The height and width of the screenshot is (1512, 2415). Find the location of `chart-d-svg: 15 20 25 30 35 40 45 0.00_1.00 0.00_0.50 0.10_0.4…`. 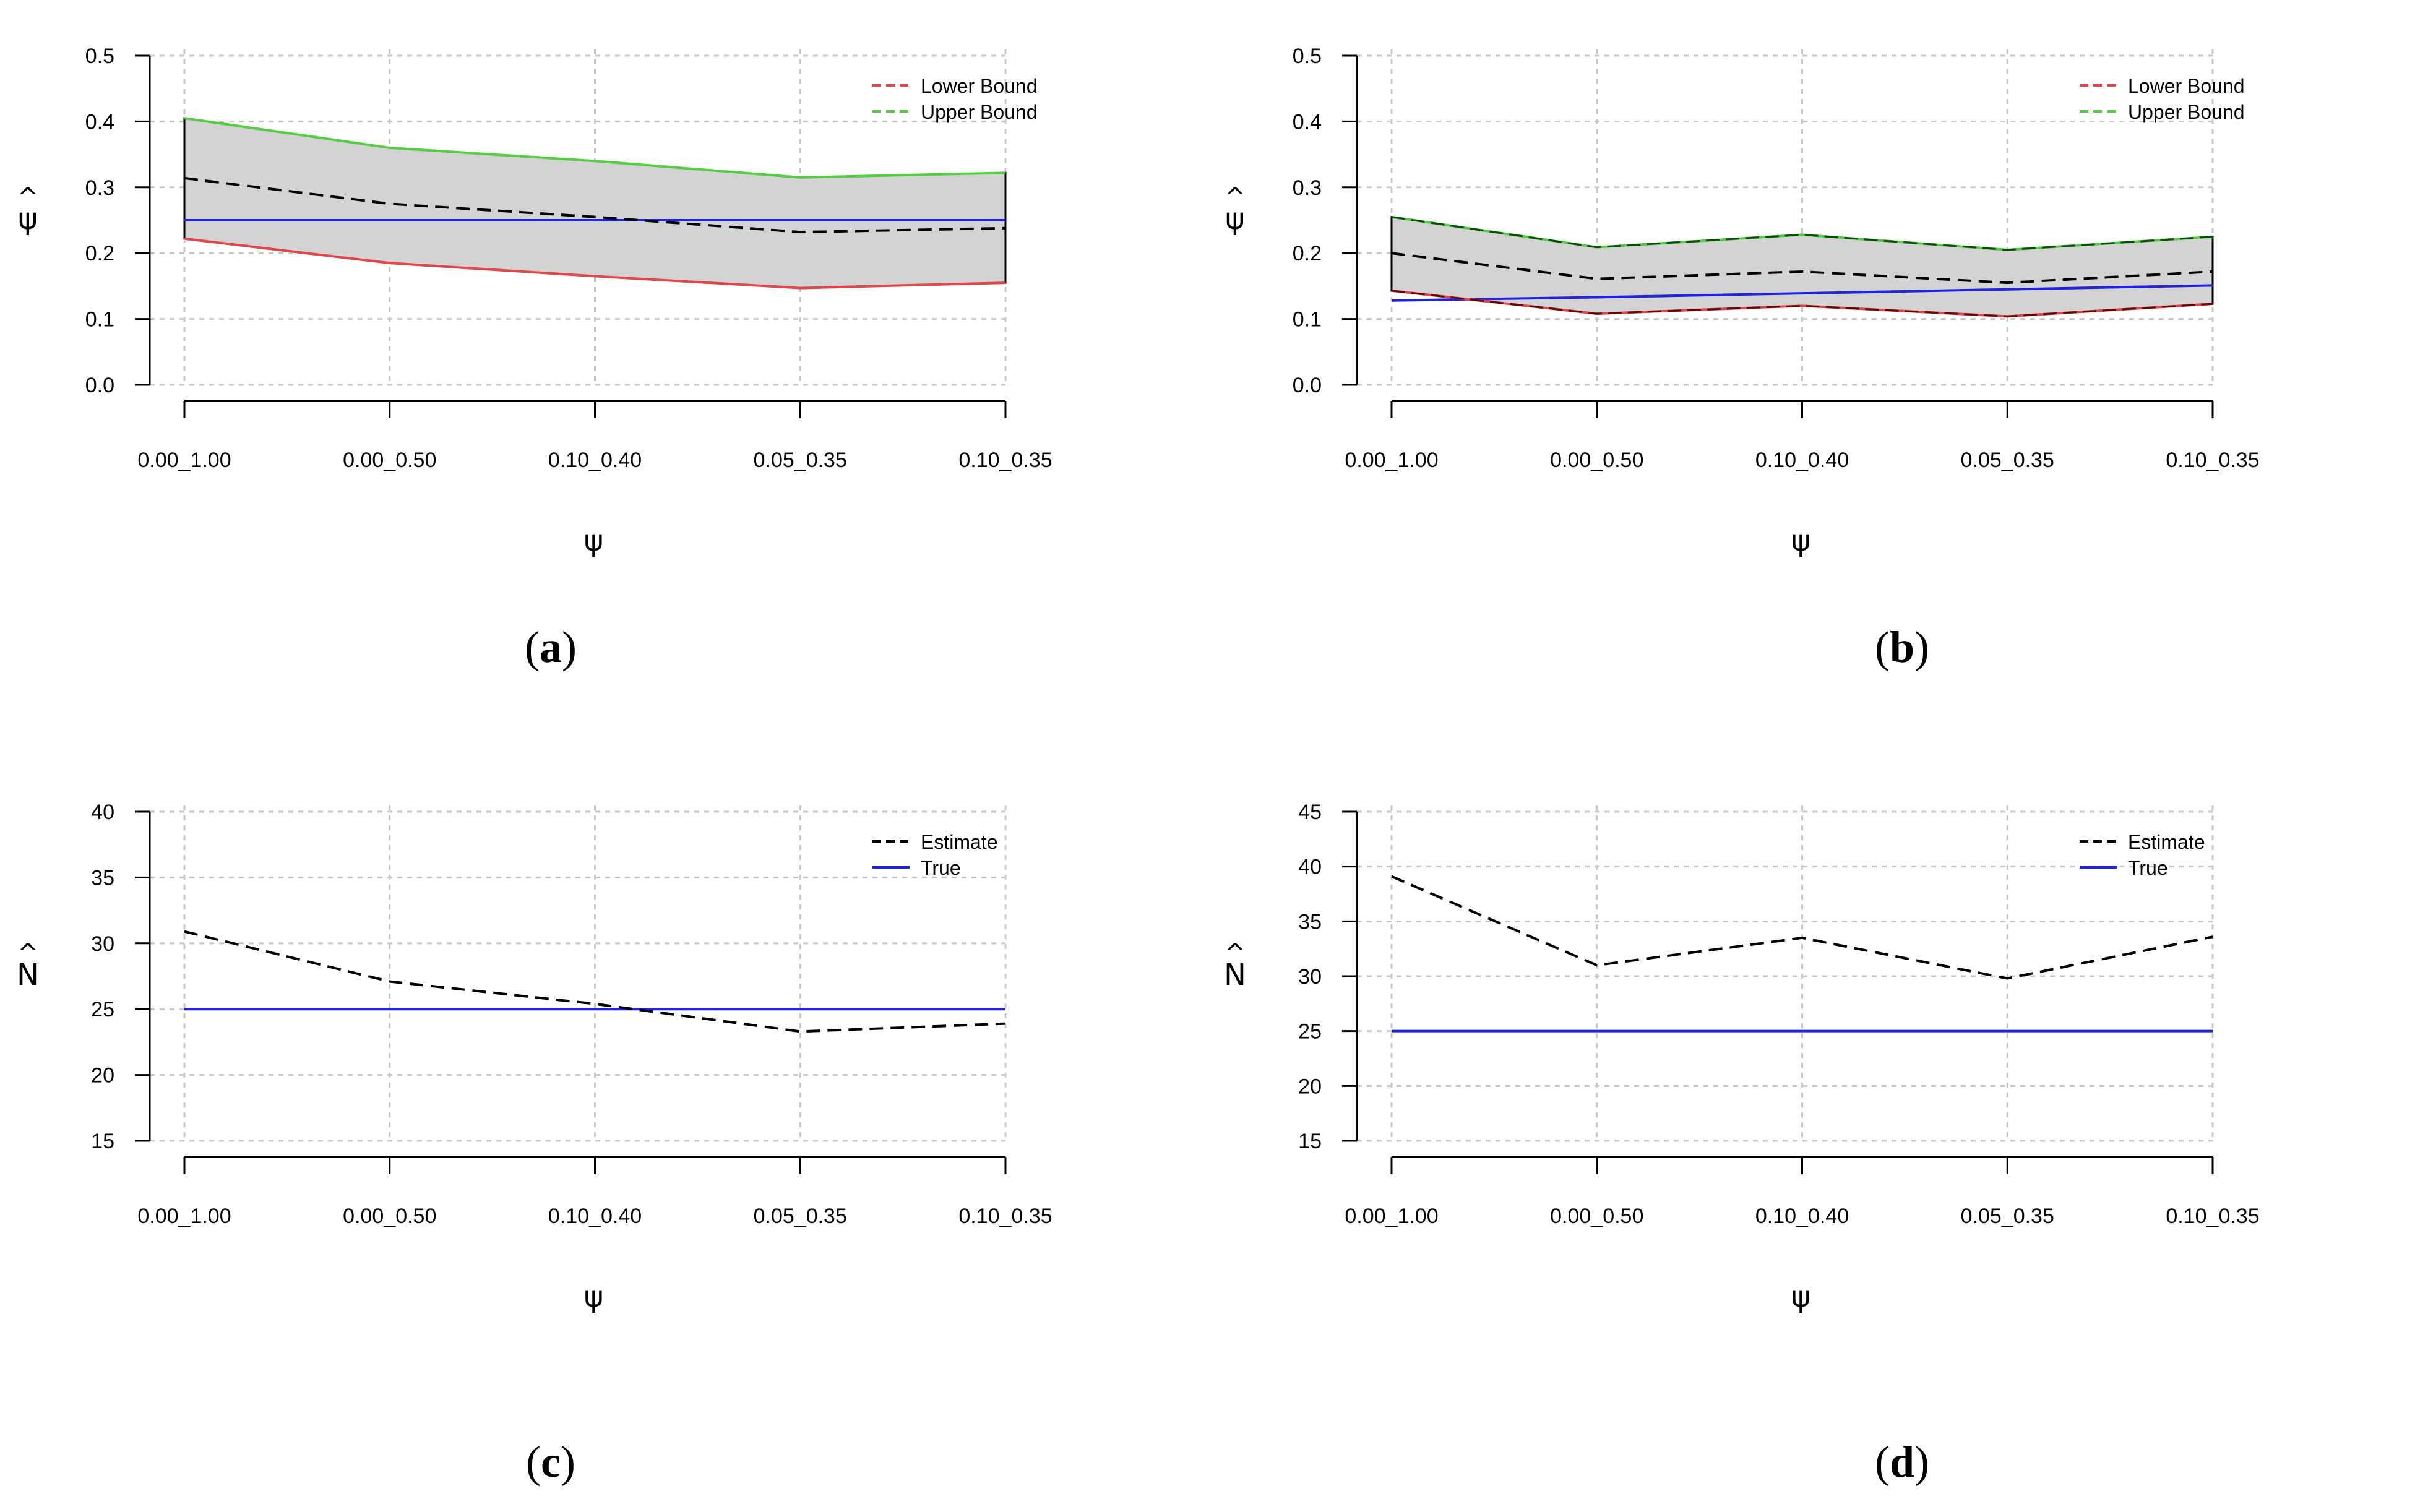

chart-d-svg: 15 20 25 30 35 40 45 0.00_1.00 0.00_0.50 0.10_0.4… is located at coordinates (1742, 1057).